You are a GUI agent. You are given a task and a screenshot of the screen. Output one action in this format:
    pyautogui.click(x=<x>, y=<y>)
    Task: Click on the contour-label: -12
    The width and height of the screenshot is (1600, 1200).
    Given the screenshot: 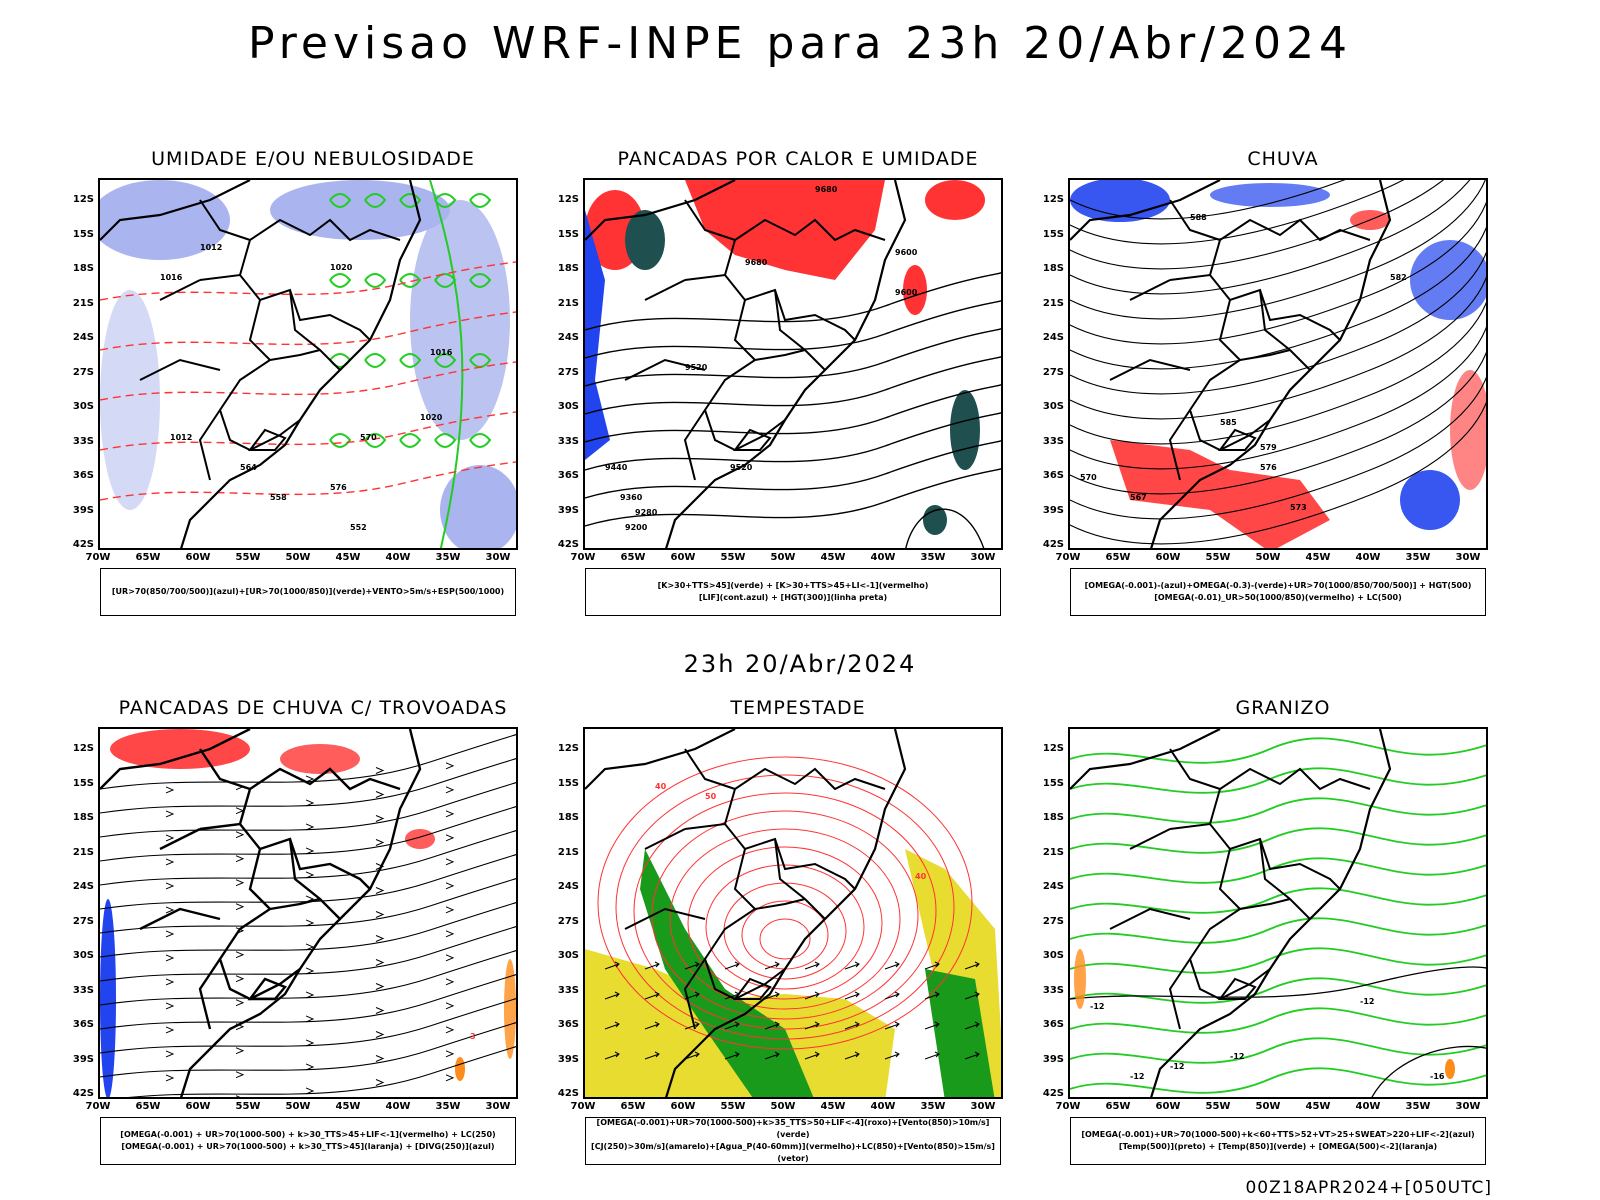 What is the action you would take?
    pyautogui.click(x=1097, y=1006)
    